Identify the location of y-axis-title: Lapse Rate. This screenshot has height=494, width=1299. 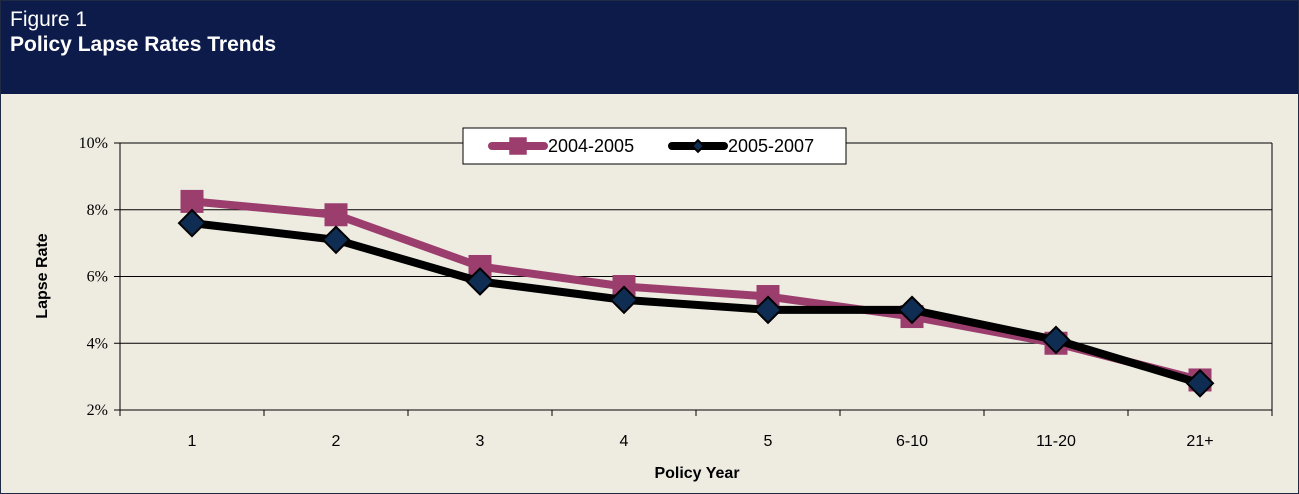
(42, 275).